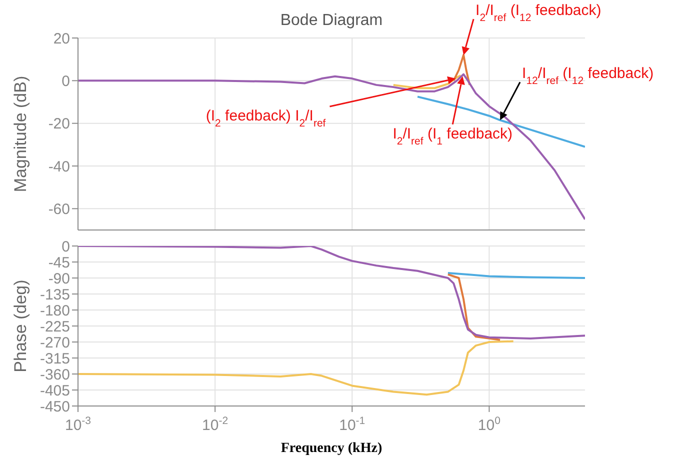  Describe the element at coordinates (59, 279) in the screenshot. I see `y-tick-label: -90` at that location.